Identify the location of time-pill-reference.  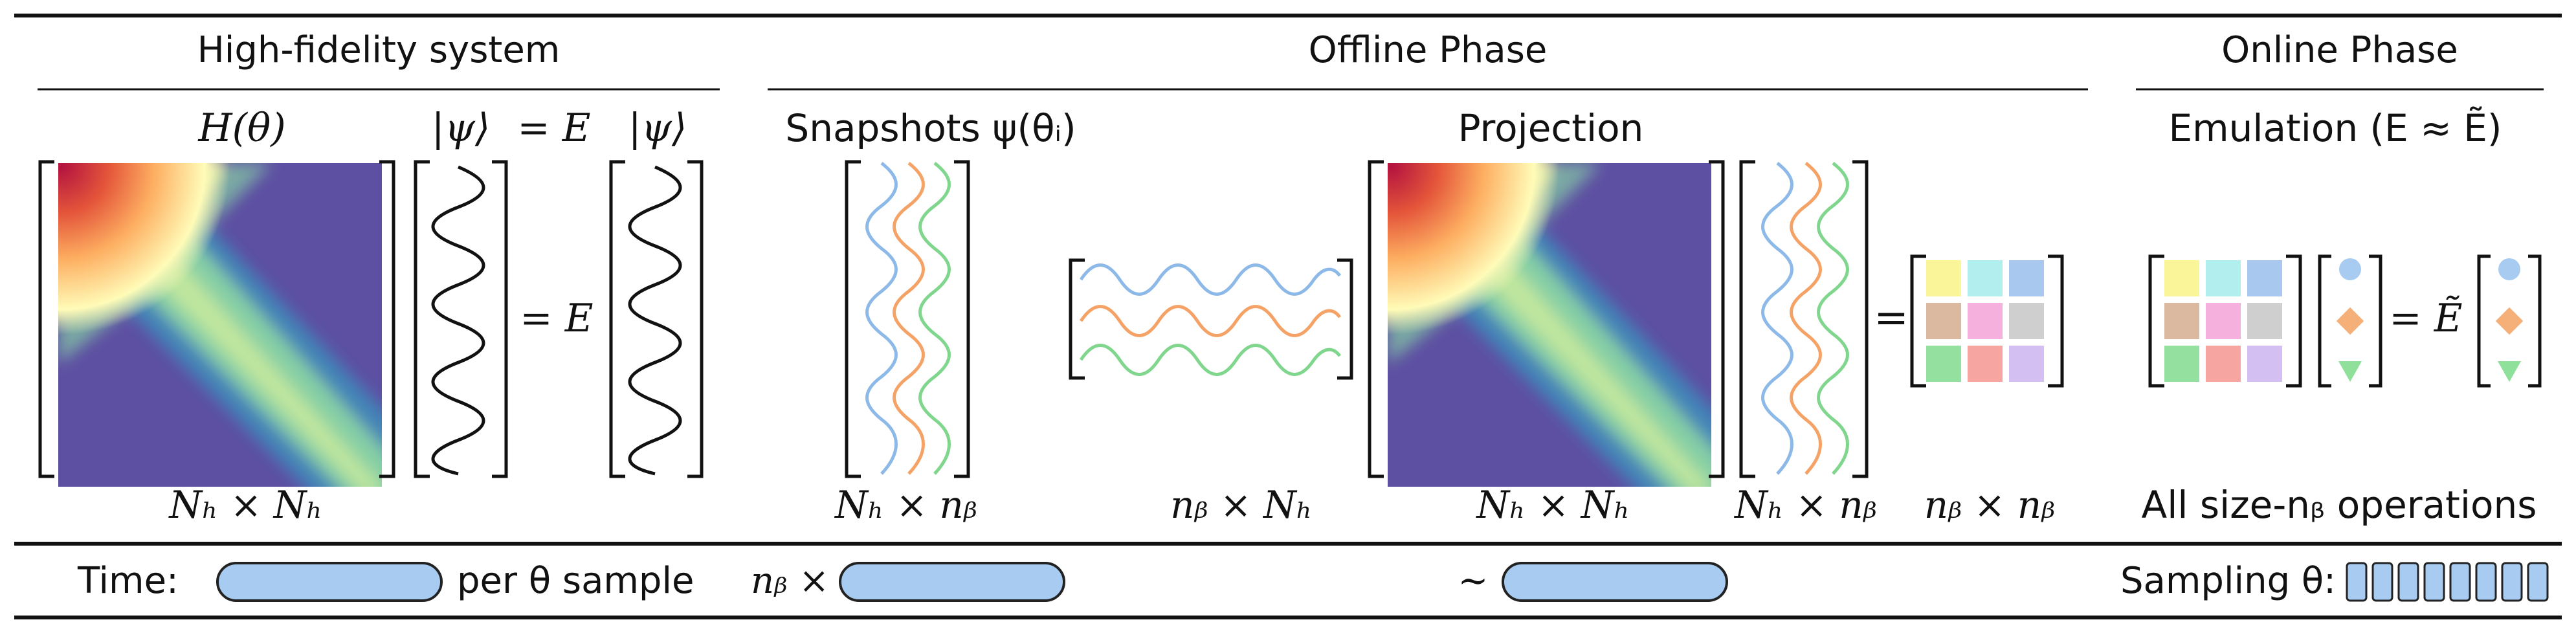
(329, 582).